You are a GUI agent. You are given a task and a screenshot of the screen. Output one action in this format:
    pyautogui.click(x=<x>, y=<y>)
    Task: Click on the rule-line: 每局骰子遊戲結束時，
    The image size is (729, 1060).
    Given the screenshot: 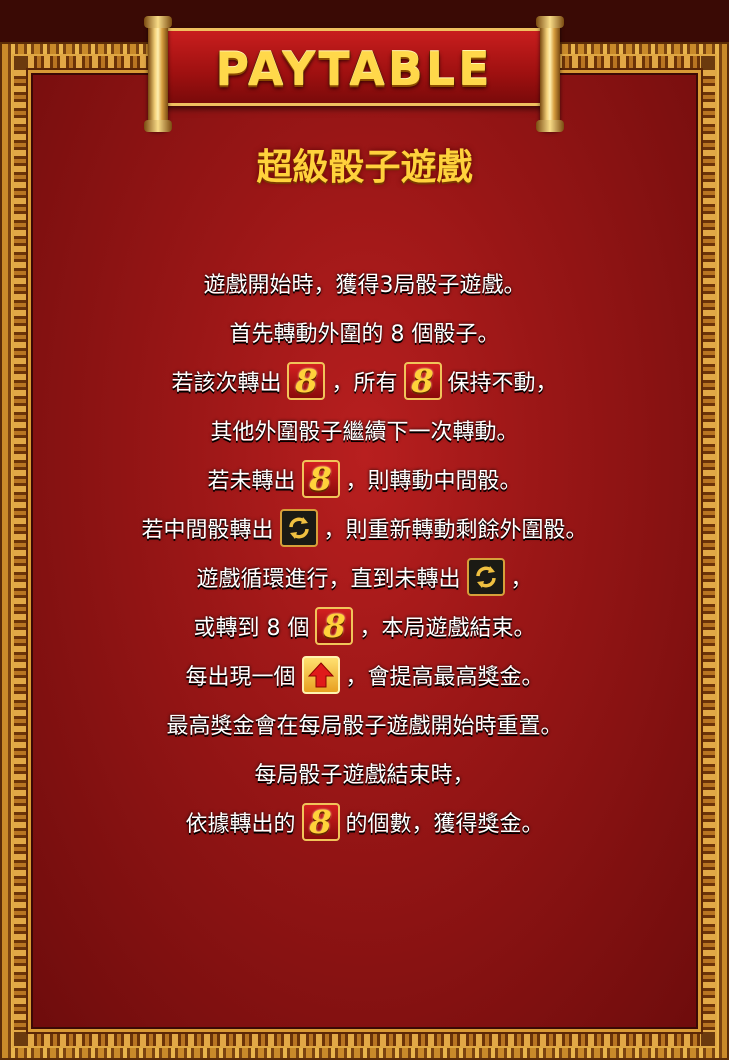 What is the action you would take?
    pyautogui.click(x=364, y=775)
    